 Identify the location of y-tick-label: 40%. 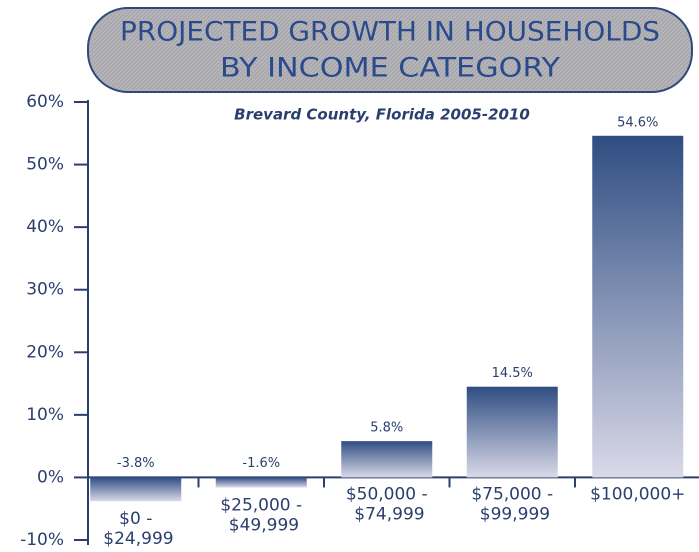
(45, 227).